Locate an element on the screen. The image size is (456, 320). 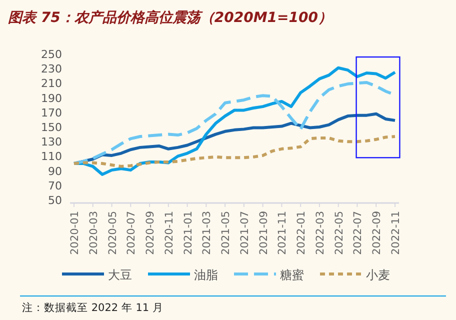
text: 注：数据截至 2022 年 11 月 is located at coordinates (93, 307).